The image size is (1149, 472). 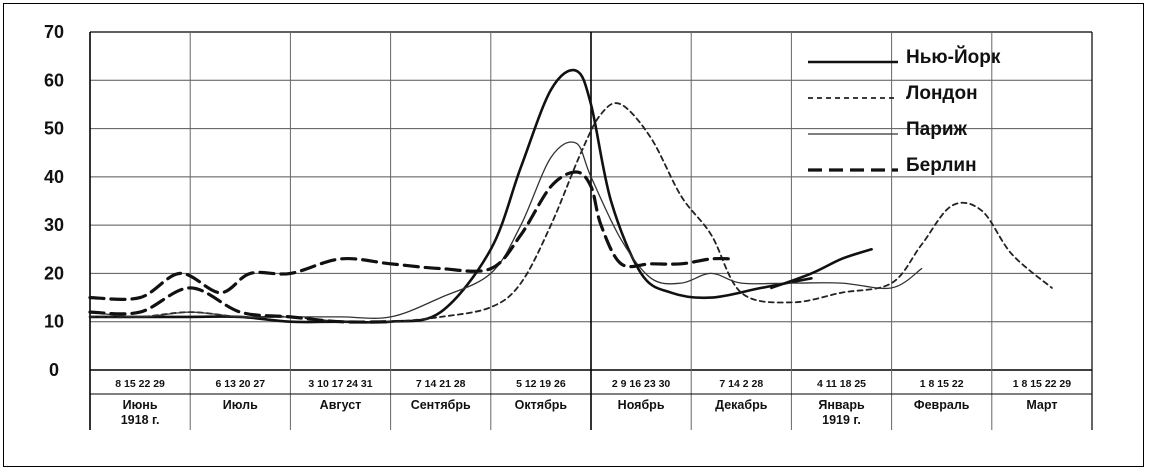 What do you see at coordinates (240, 384) in the screenshot?
I see `week-dates-label: 6 13 20 27` at bounding box center [240, 384].